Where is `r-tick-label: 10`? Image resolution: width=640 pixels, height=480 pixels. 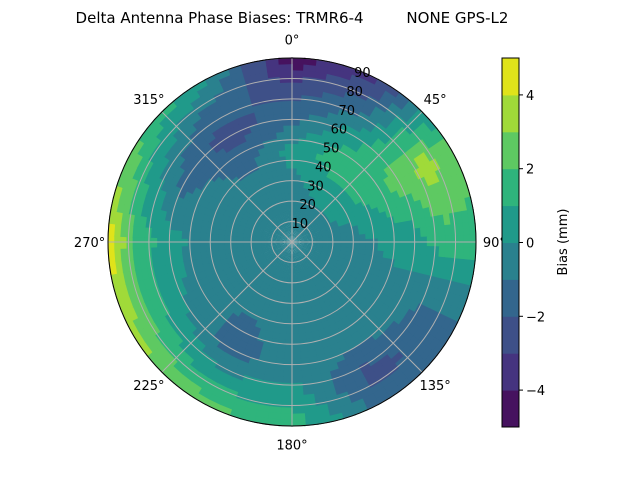 r-tick-label: 10 is located at coordinates (300, 224).